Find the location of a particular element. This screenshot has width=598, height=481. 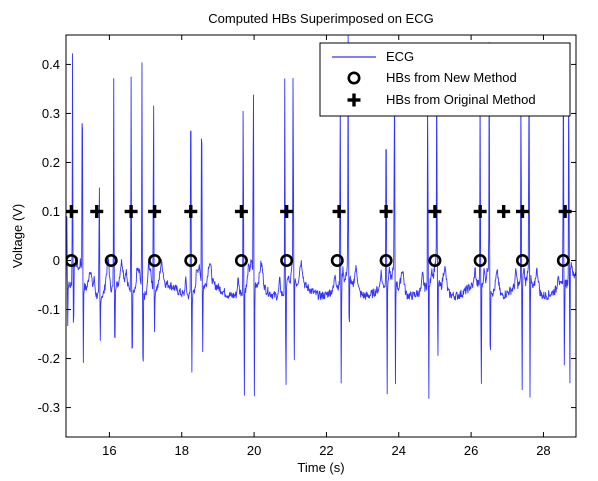

y-tick-label: -0.1 is located at coordinates (49, 309).